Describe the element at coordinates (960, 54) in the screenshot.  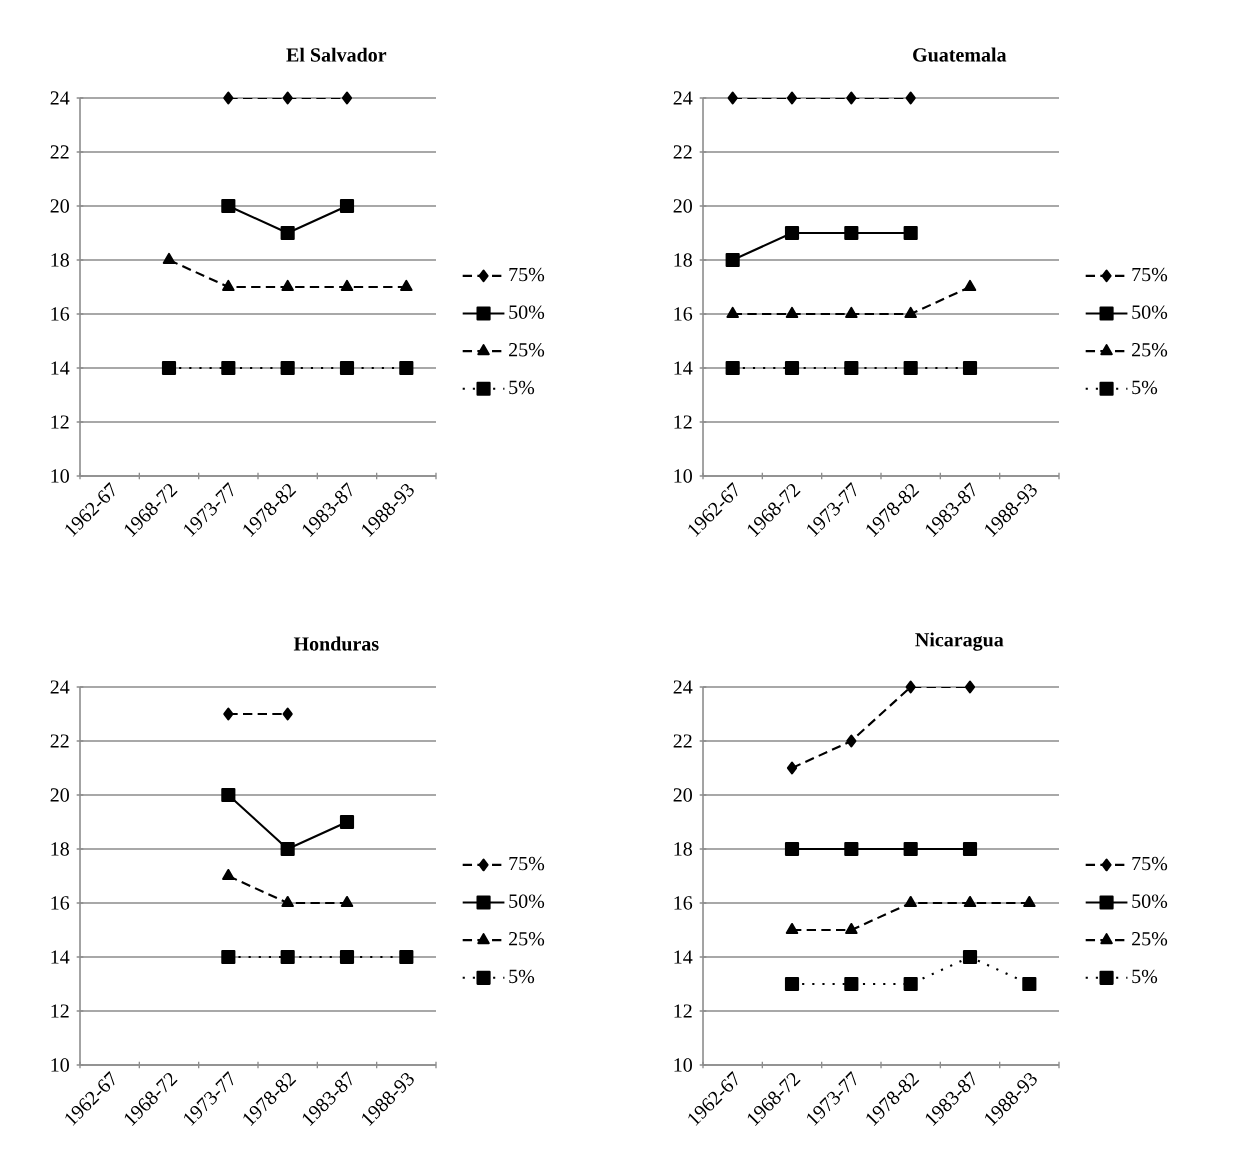
I see `chart-title: Guatemala` at that location.